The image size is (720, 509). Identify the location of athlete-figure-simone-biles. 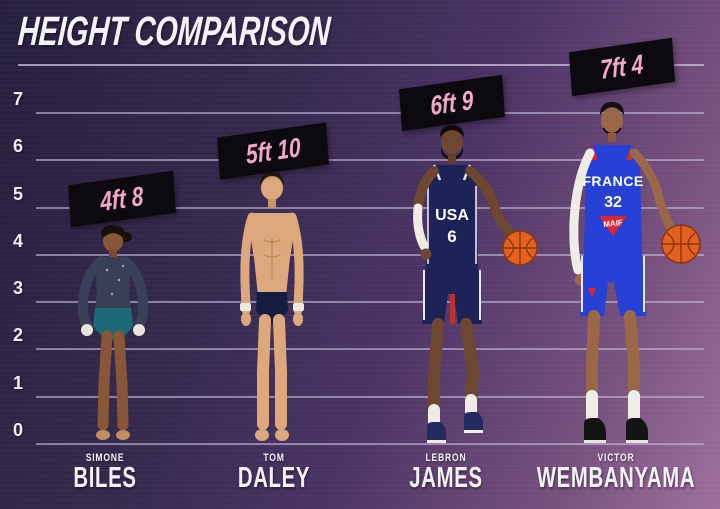
(113, 332).